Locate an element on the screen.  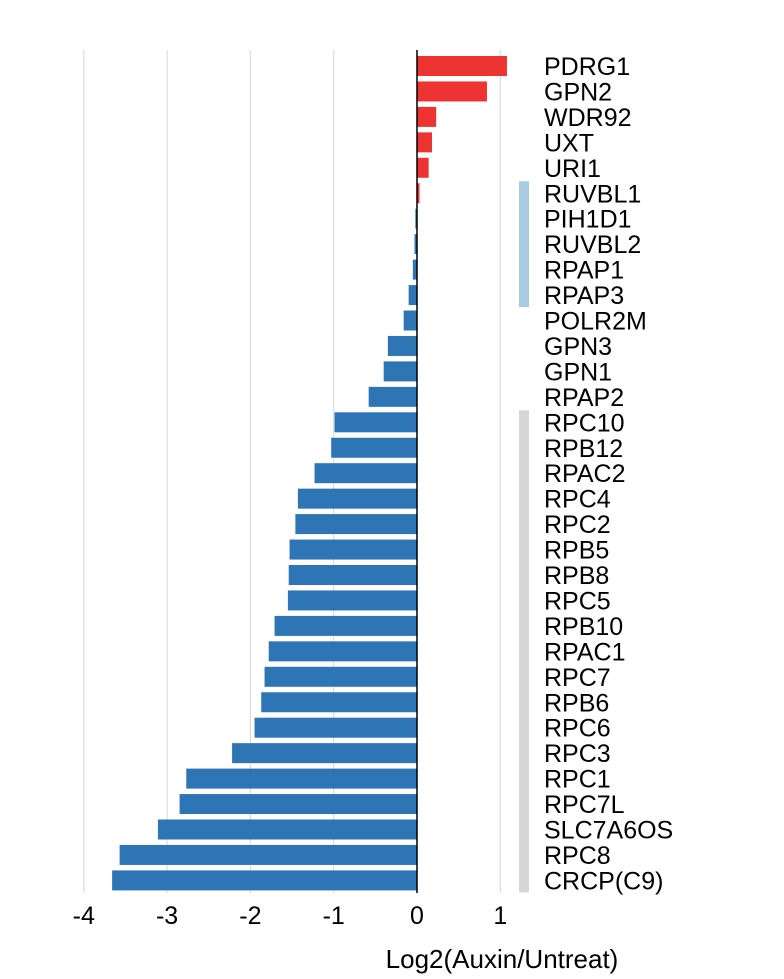
bar-ruvbl2 is located at coordinates (415, 244).